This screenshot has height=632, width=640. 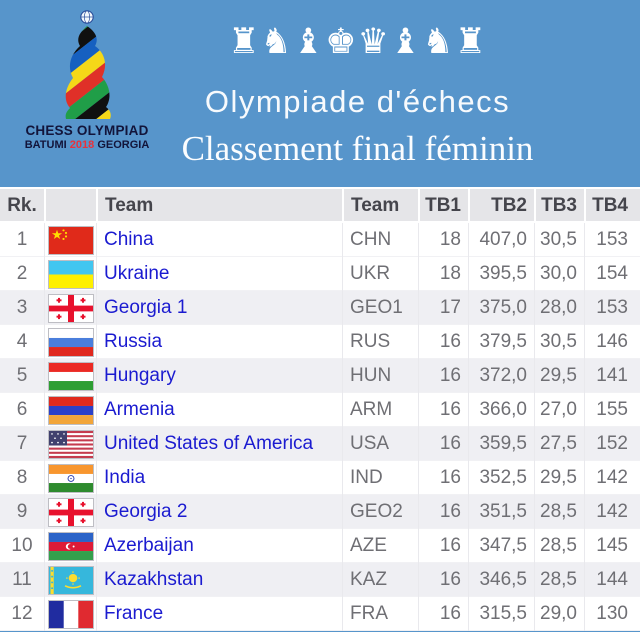 I want to click on col-header-code: Team, so click(x=380, y=206).